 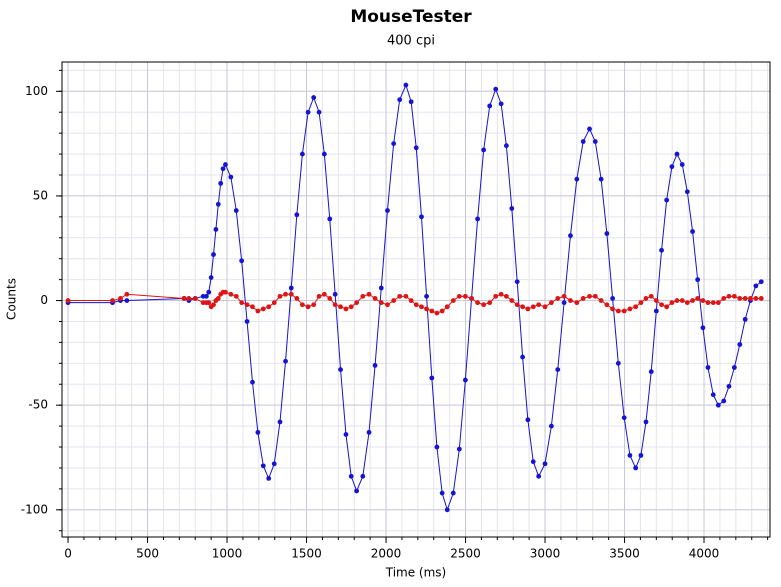 I want to click on x-tick-label: 3000, so click(x=545, y=554).